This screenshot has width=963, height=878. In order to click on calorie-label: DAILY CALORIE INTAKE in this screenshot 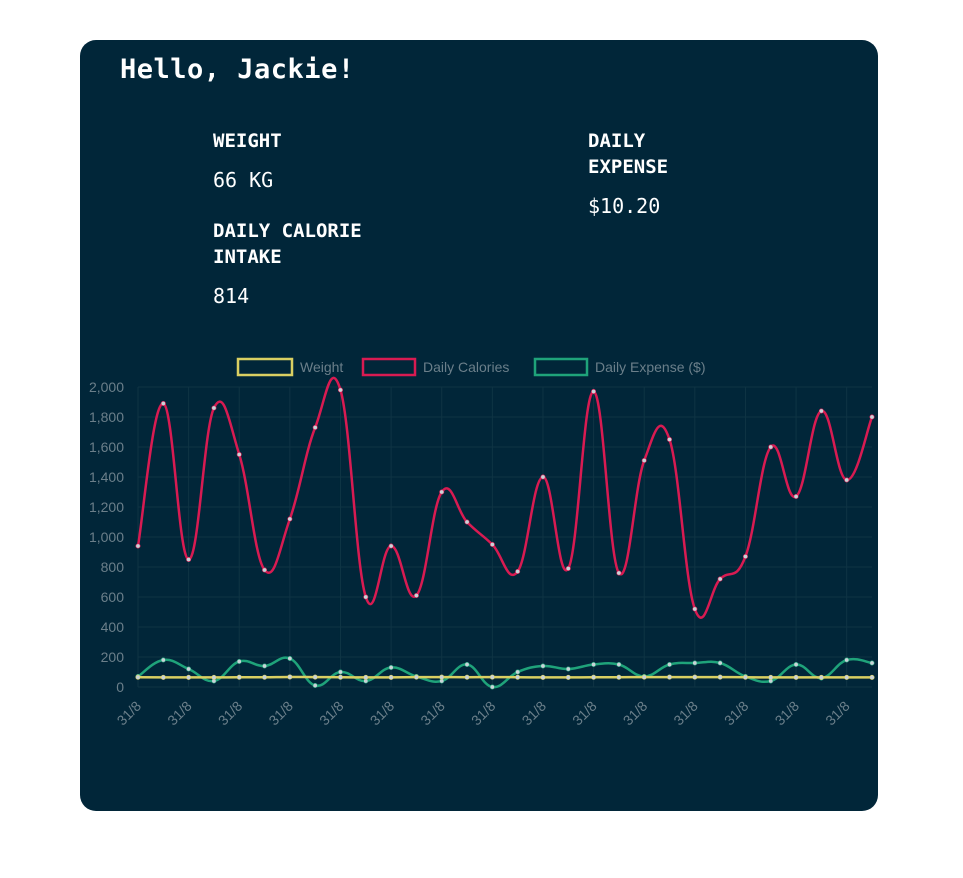, I will do `click(287, 244)`.